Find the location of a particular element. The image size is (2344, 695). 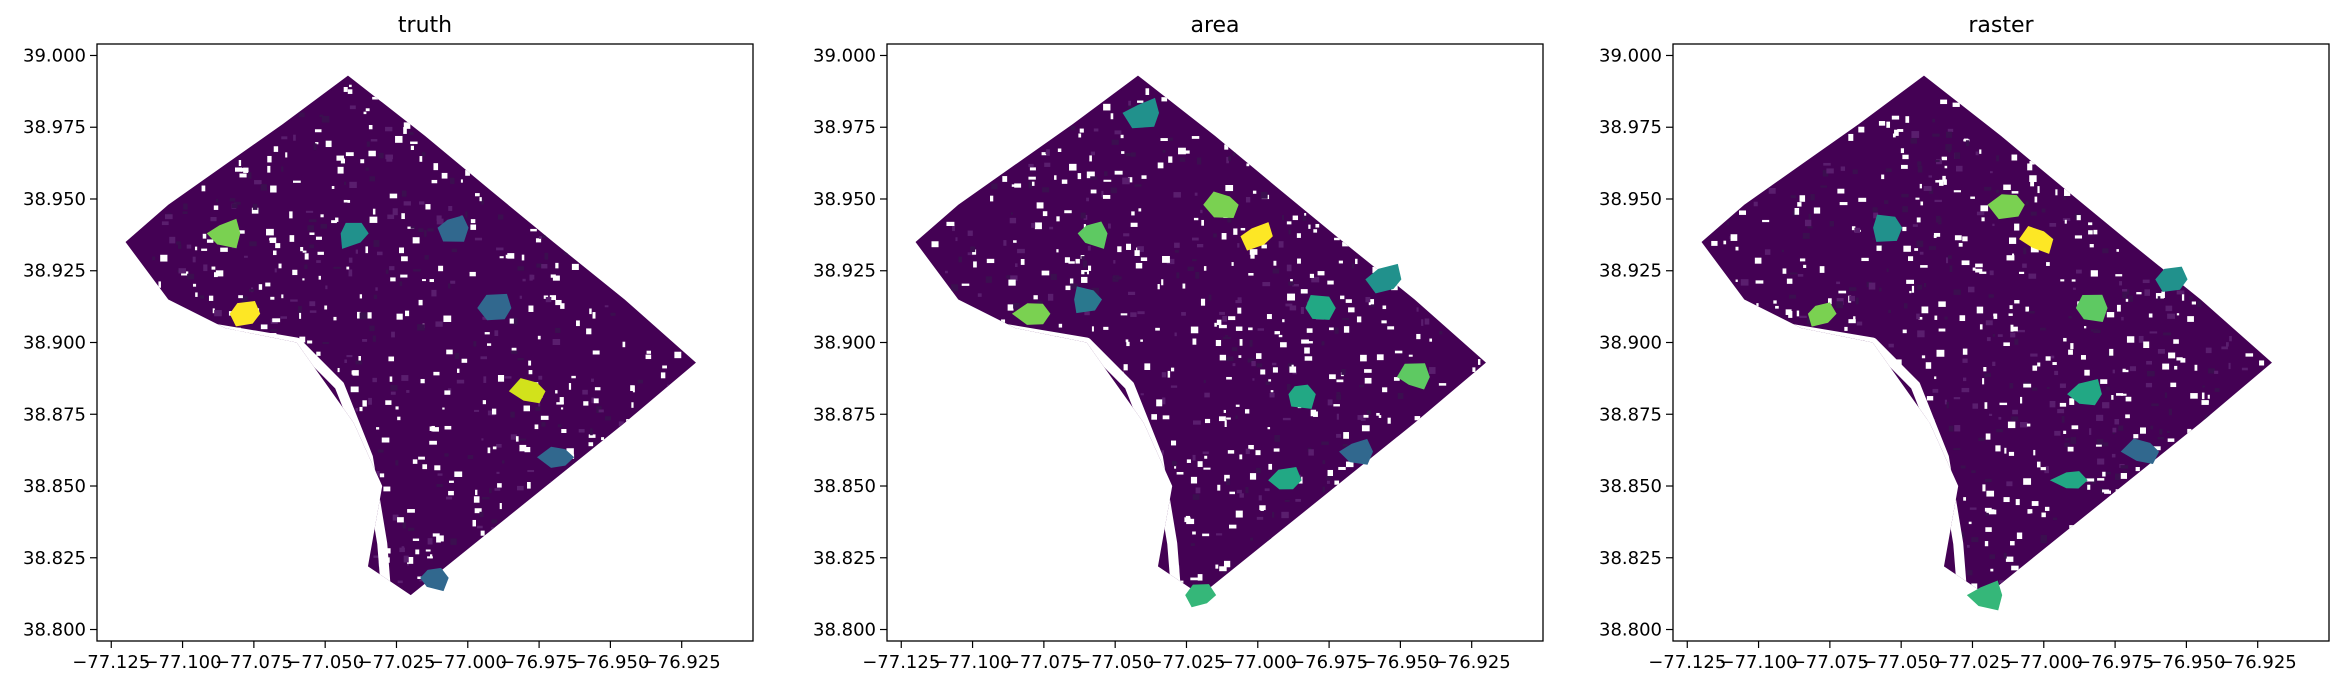

chart-title: truth is located at coordinates (425, 25).